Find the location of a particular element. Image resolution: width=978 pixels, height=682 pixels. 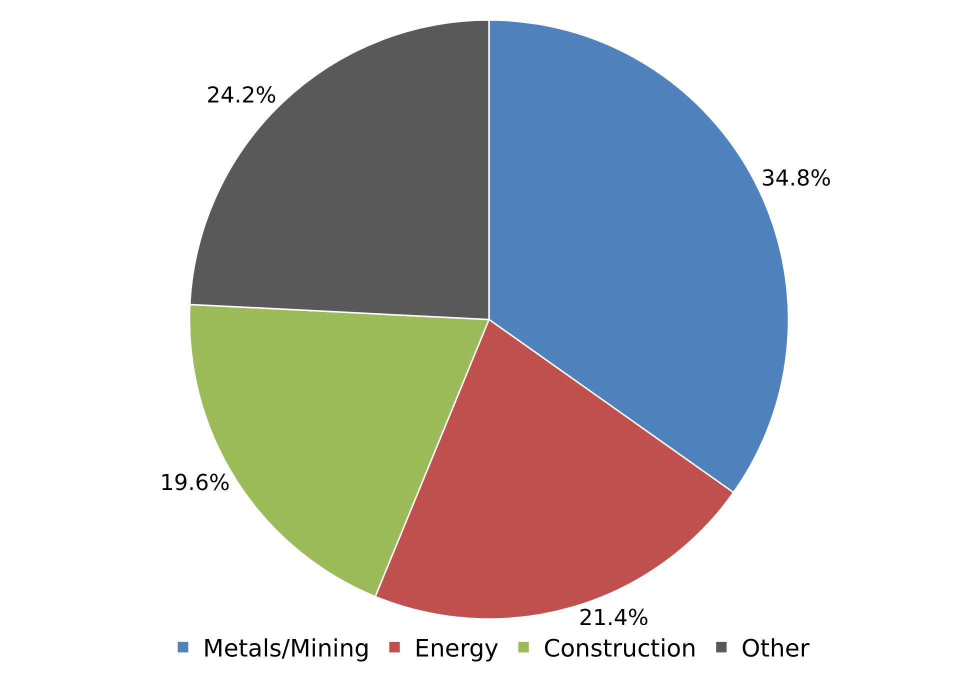

legend-label: Construction is located at coordinates (620, 648).